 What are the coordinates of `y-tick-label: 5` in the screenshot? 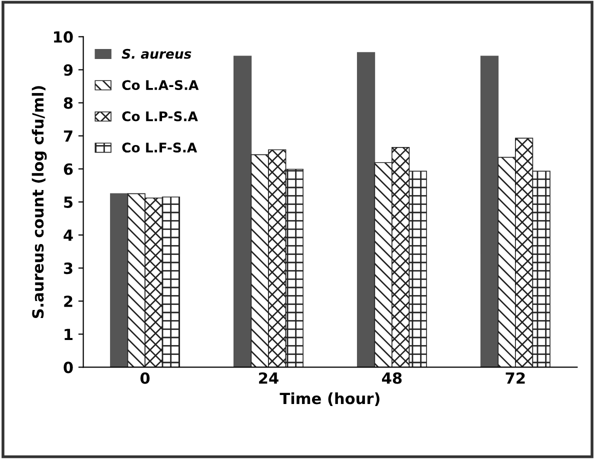 It's located at (68, 202).